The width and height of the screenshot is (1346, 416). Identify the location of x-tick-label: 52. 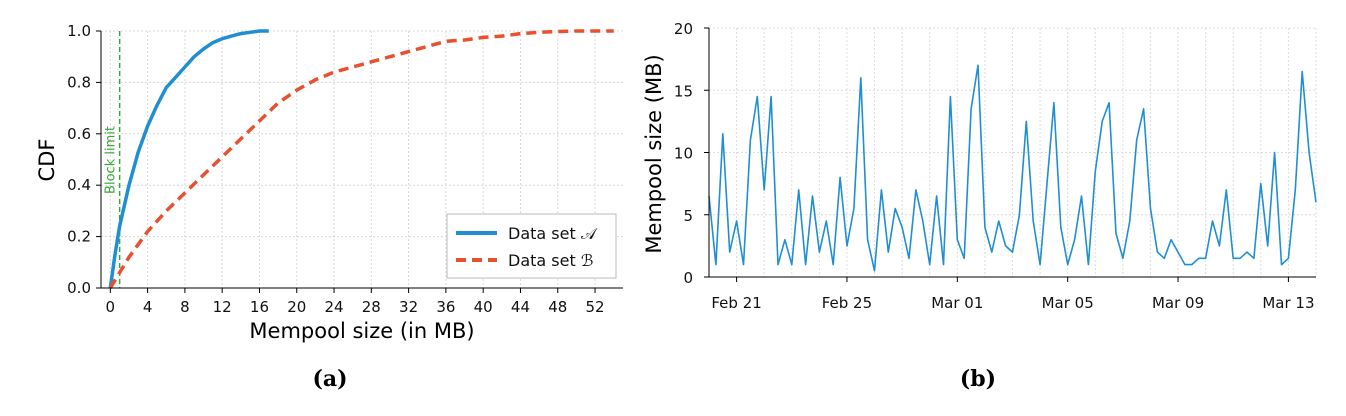
(594, 307).